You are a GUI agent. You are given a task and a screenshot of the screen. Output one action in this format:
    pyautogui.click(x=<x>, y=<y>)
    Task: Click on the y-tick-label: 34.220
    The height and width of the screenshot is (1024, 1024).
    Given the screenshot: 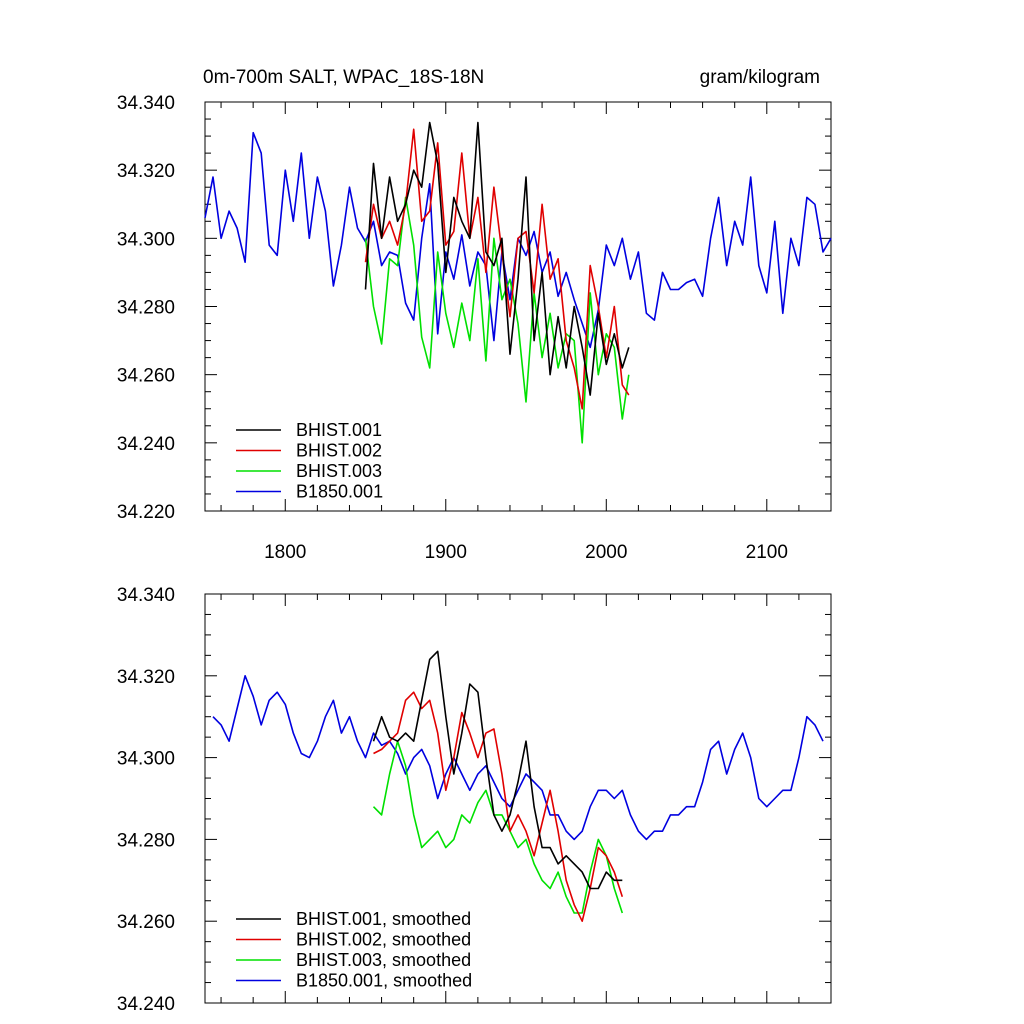 What is the action you would take?
    pyautogui.click(x=146, y=512)
    